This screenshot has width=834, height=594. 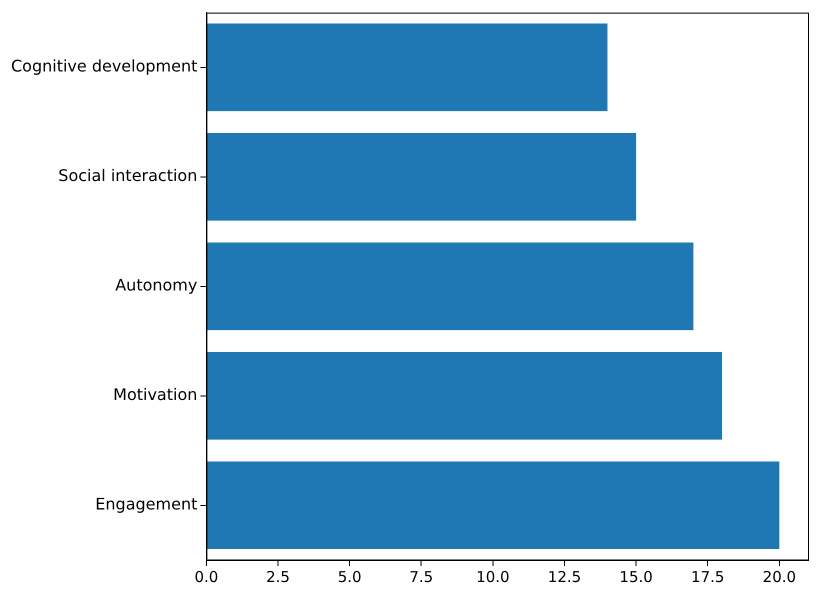 I want to click on y-tick-label: Autonomy, so click(x=156, y=284).